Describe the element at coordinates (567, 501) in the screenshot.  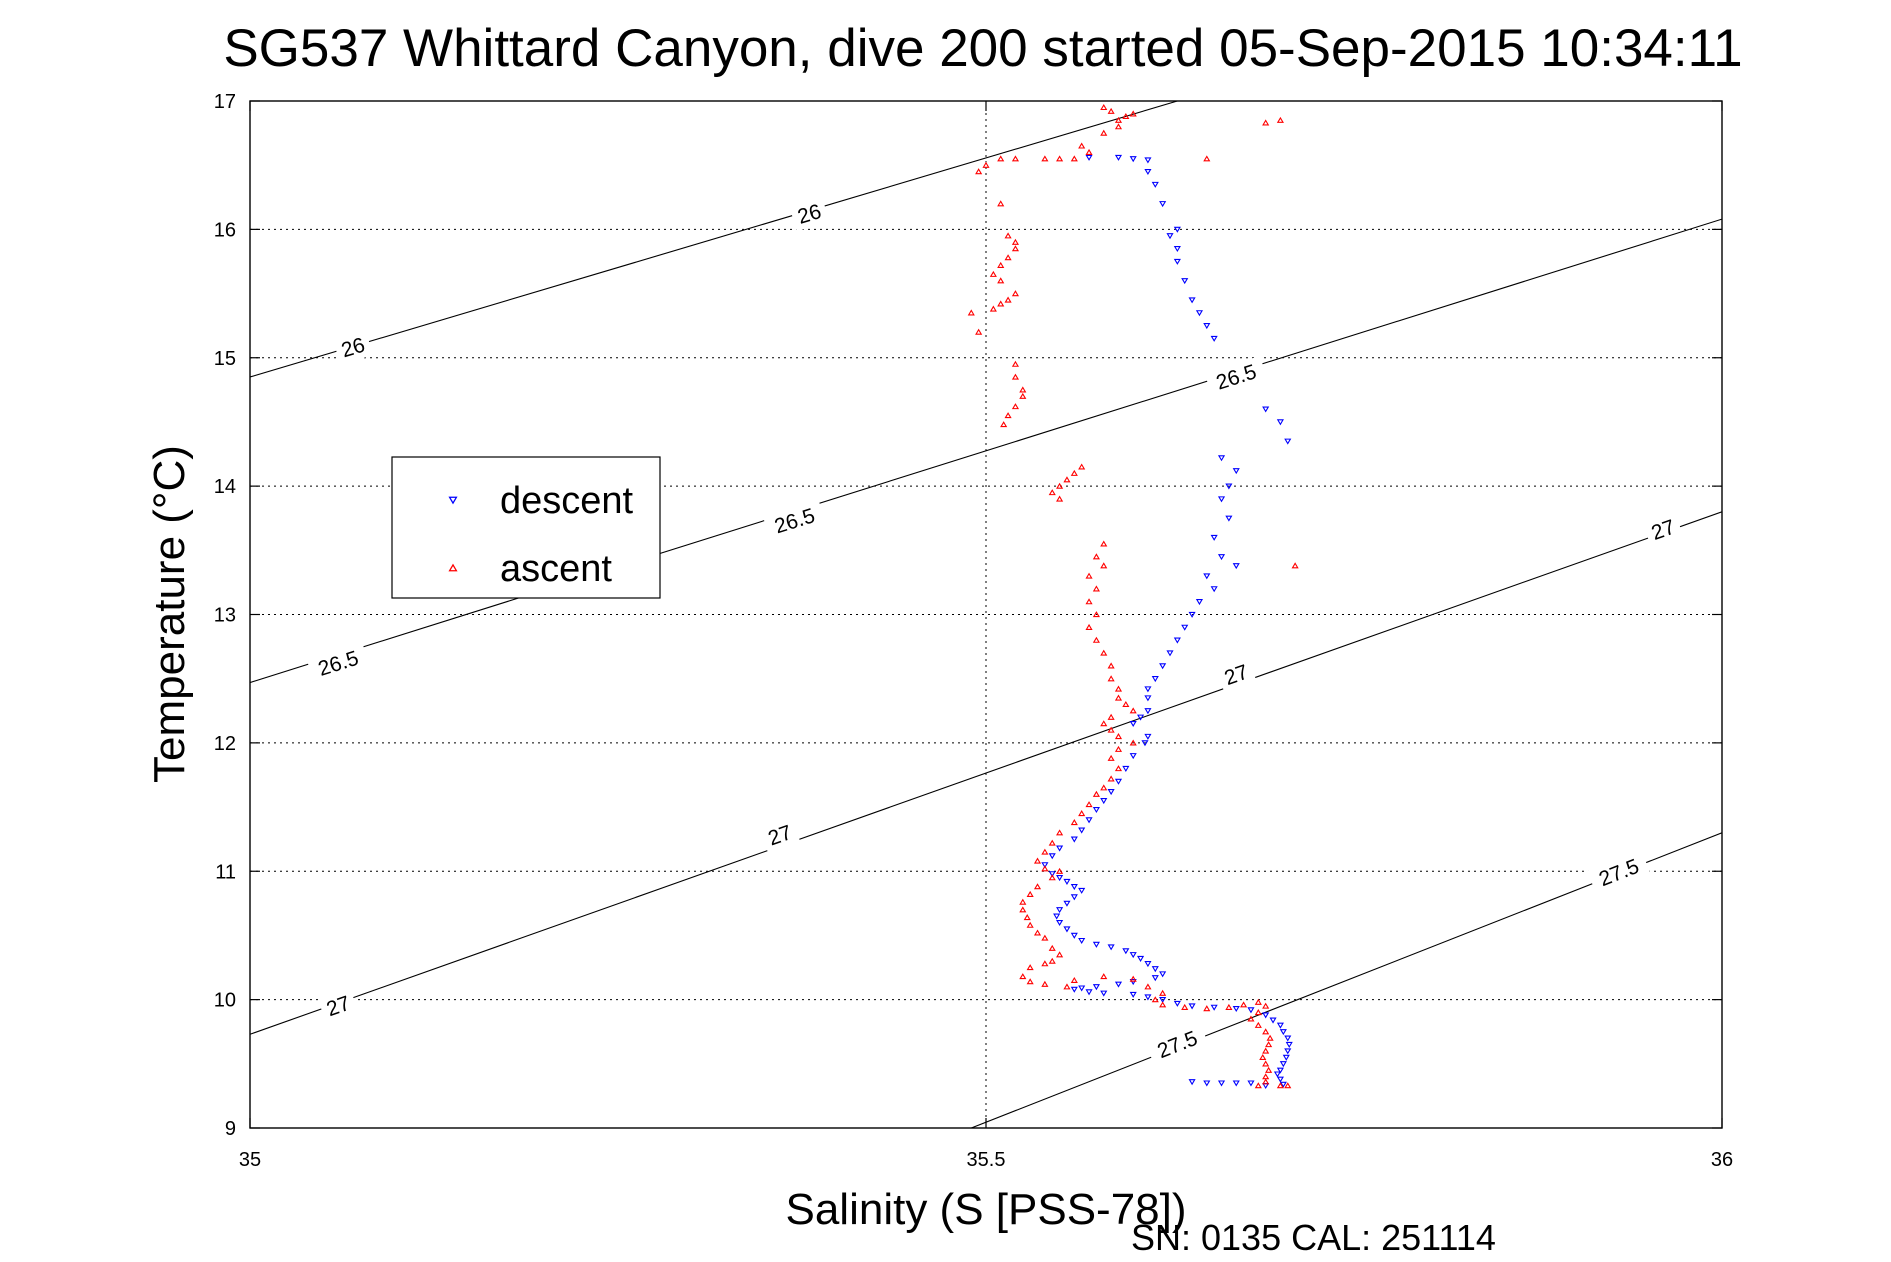
I see `legend-label-descent: descent` at that location.